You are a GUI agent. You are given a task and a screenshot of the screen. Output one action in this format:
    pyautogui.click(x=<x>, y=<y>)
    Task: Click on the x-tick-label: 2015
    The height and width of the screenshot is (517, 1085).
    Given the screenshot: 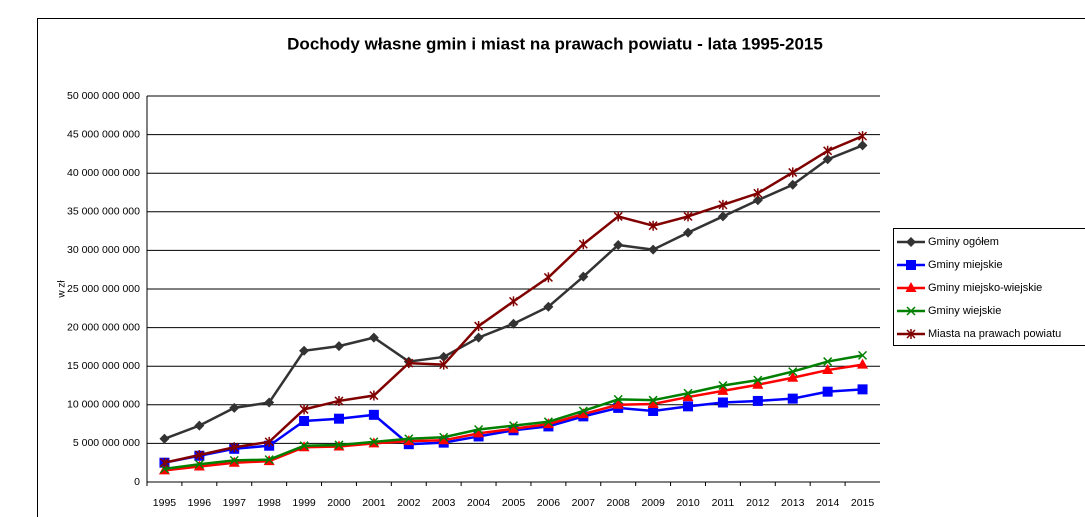 What is the action you would take?
    pyautogui.click(x=863, y=503)
    